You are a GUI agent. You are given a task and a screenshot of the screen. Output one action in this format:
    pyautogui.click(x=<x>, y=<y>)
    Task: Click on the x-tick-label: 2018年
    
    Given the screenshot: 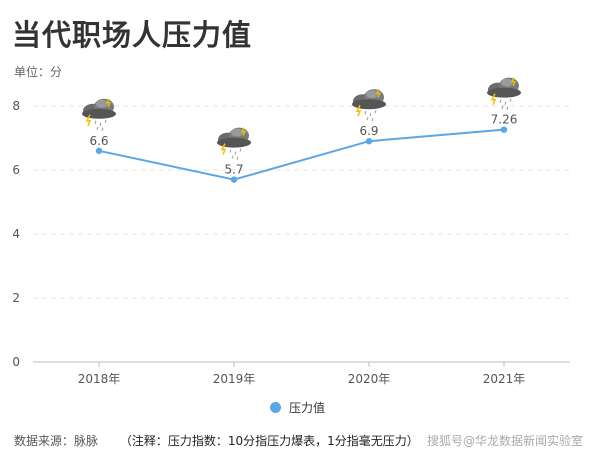 What is the action you would take?
    pyautogui.click(x=99, y=379)
    